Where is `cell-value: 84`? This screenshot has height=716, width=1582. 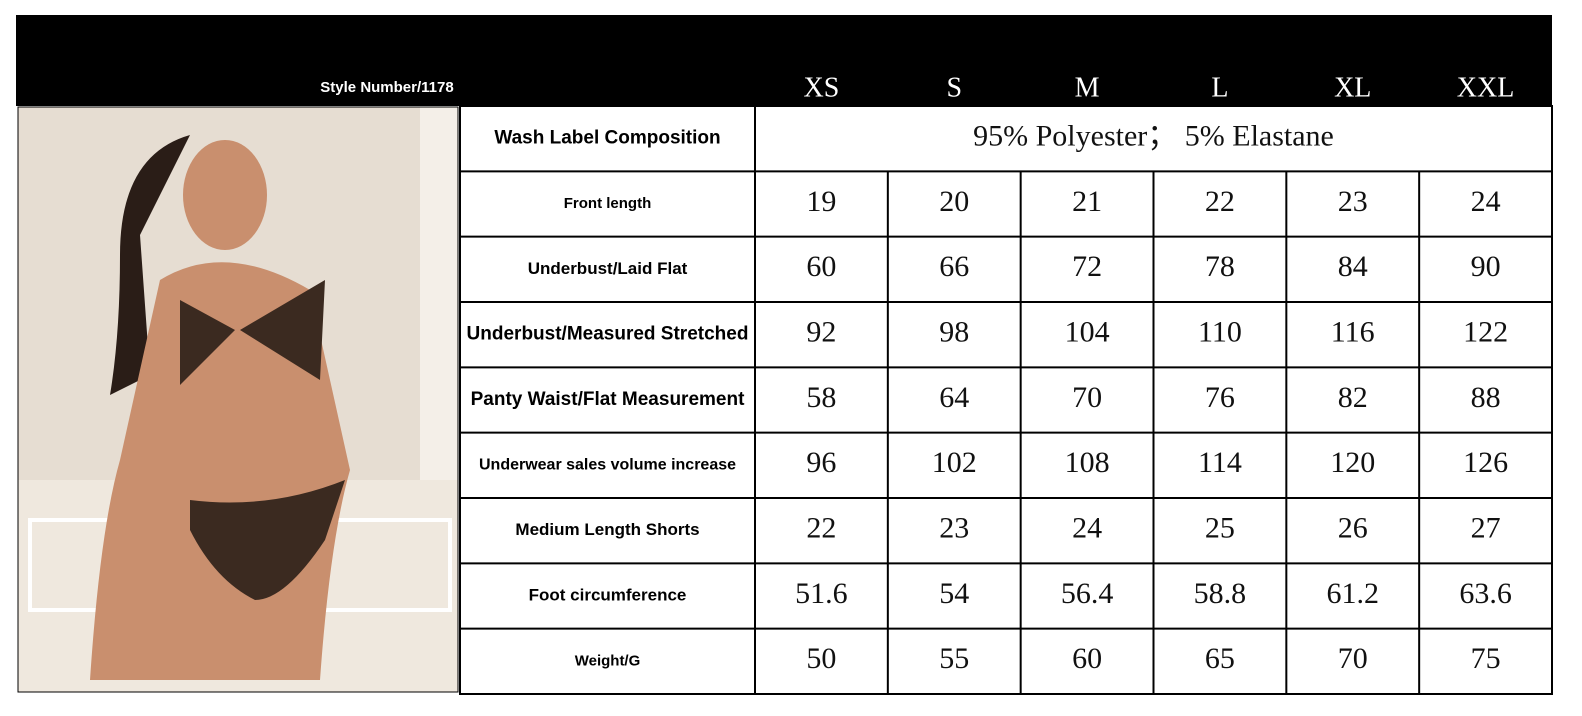
cell-value: 84 is located at coordinates (1353, 266).